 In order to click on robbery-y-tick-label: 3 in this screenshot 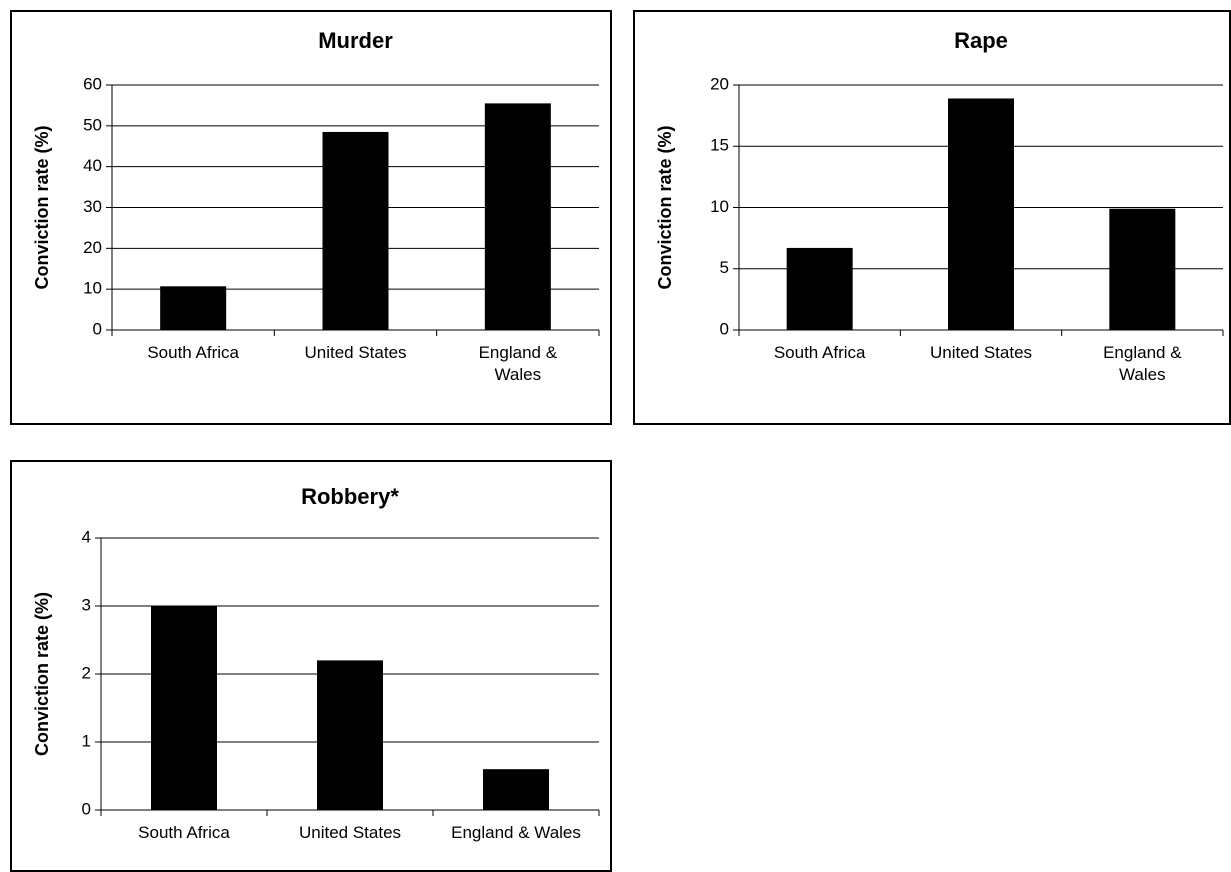, I will do `click(86, 604)`.